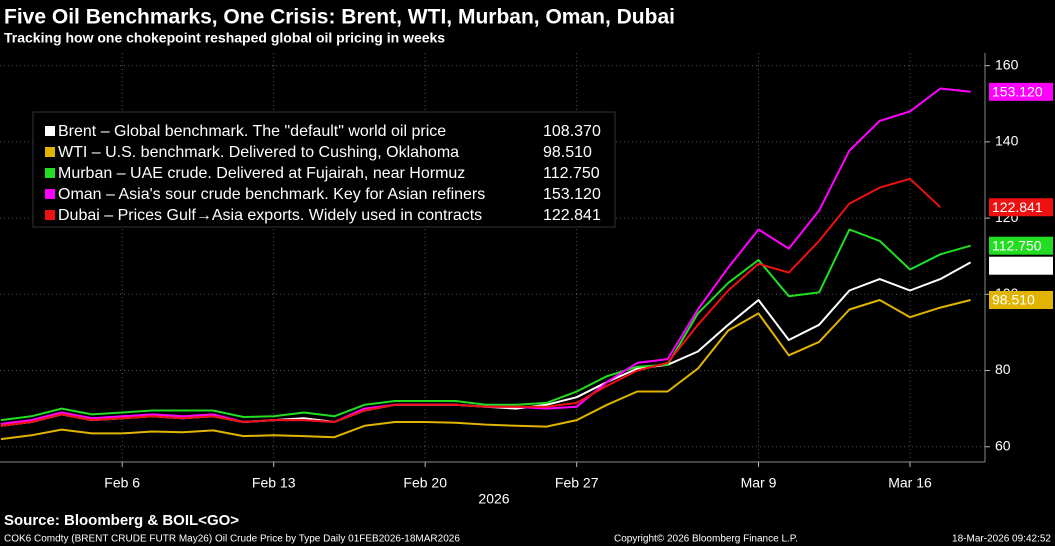  I want to click on legend-value: 122.841, so click(572, 215).